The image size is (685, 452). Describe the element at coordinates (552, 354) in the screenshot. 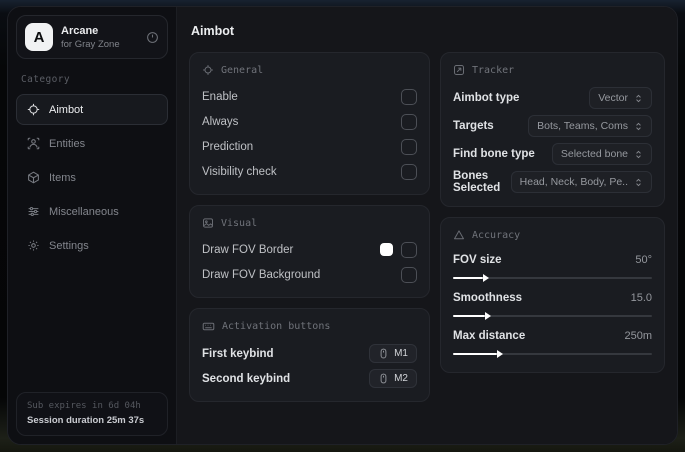

I see `max-distance-slider` at that location.